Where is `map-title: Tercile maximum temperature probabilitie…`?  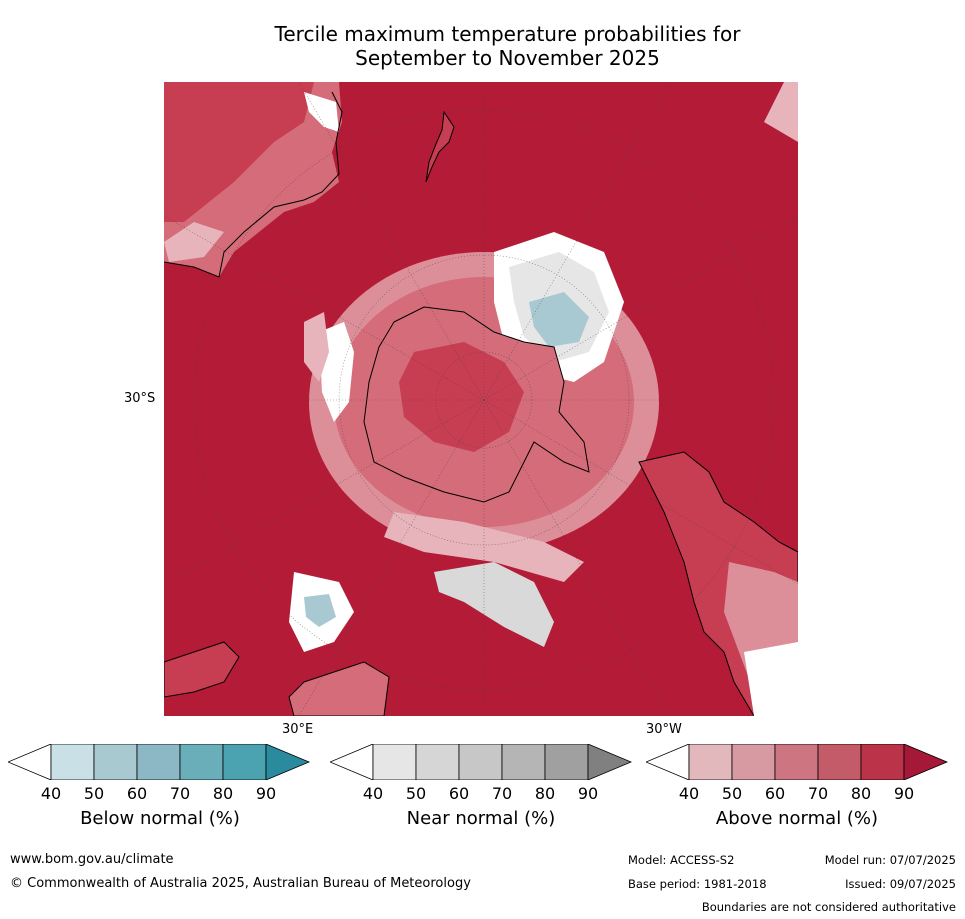 map-title: Tercile maximum temperature probabilitie… is located at coordinates (507, 46).